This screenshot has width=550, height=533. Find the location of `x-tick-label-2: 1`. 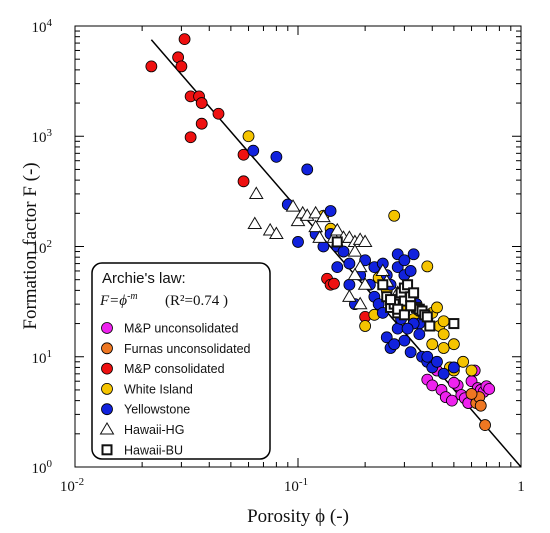

x-tick-label-2: 1 is located at coordinates (521, 487).